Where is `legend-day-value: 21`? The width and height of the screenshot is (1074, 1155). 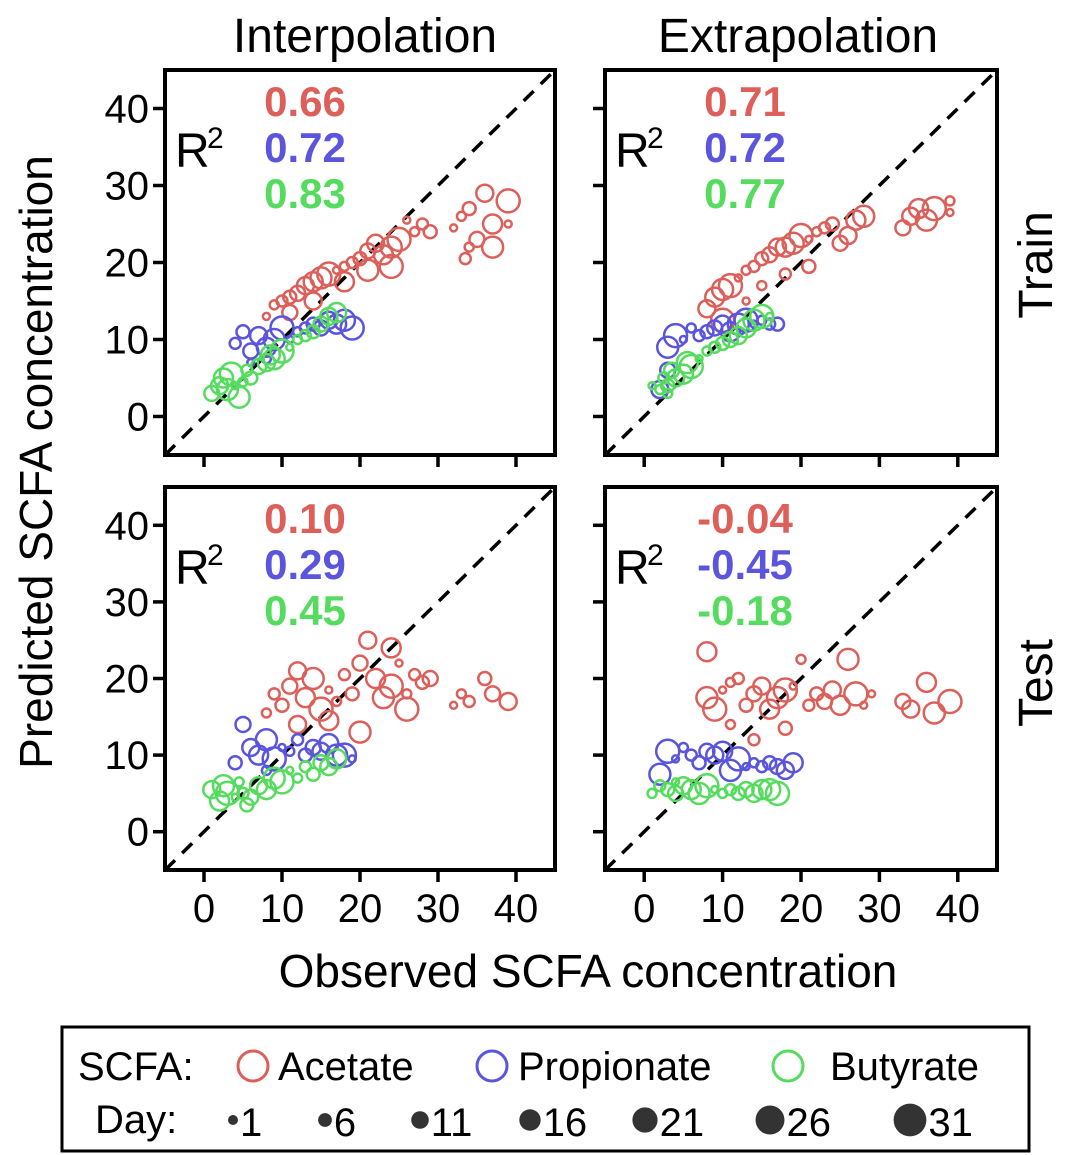
legend-day-value: 21 is located at coordinates (682, 1123).